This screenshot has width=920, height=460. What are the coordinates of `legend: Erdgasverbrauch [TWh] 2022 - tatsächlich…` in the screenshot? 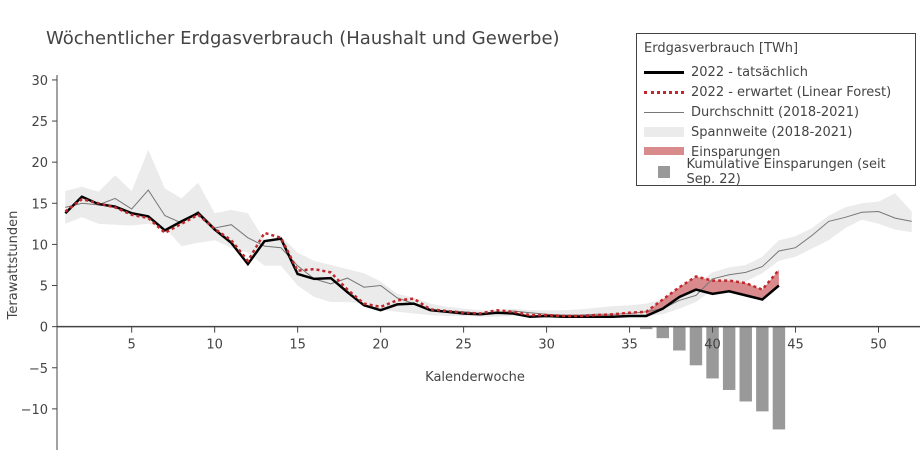 It's located at (776, 110).